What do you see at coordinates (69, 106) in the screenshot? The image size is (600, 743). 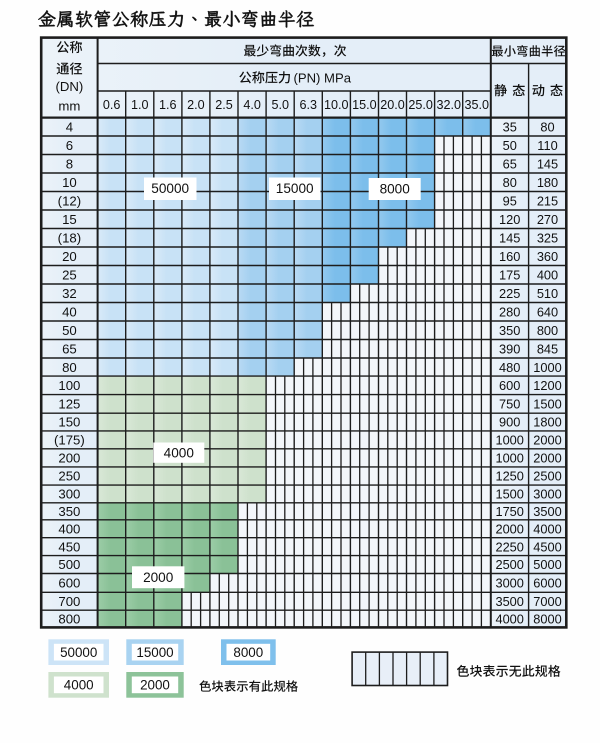 I see `svg-text: mm` at bounding box center [69, 106].